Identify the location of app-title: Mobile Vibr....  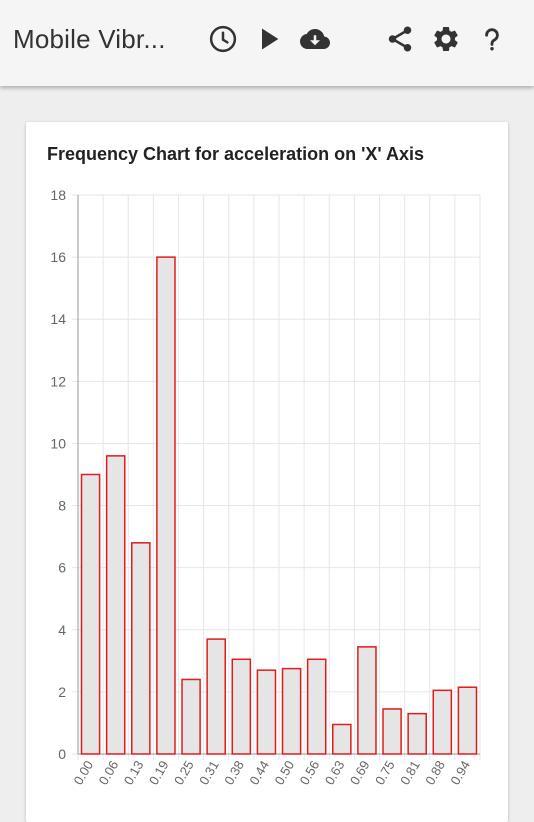
(89, 39).